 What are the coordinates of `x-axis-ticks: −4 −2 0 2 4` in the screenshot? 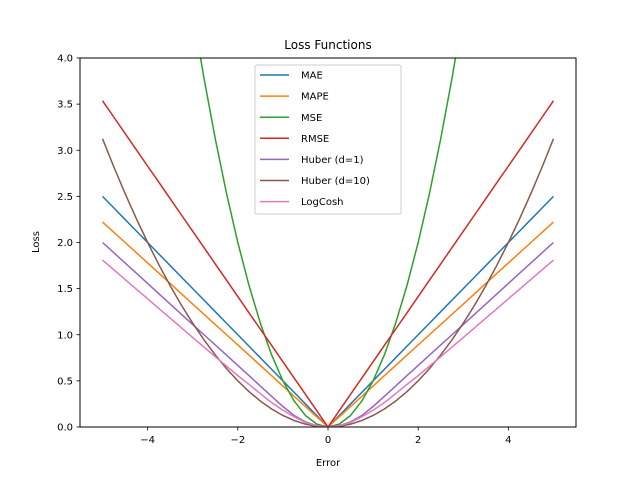 It's located at (326, 436).